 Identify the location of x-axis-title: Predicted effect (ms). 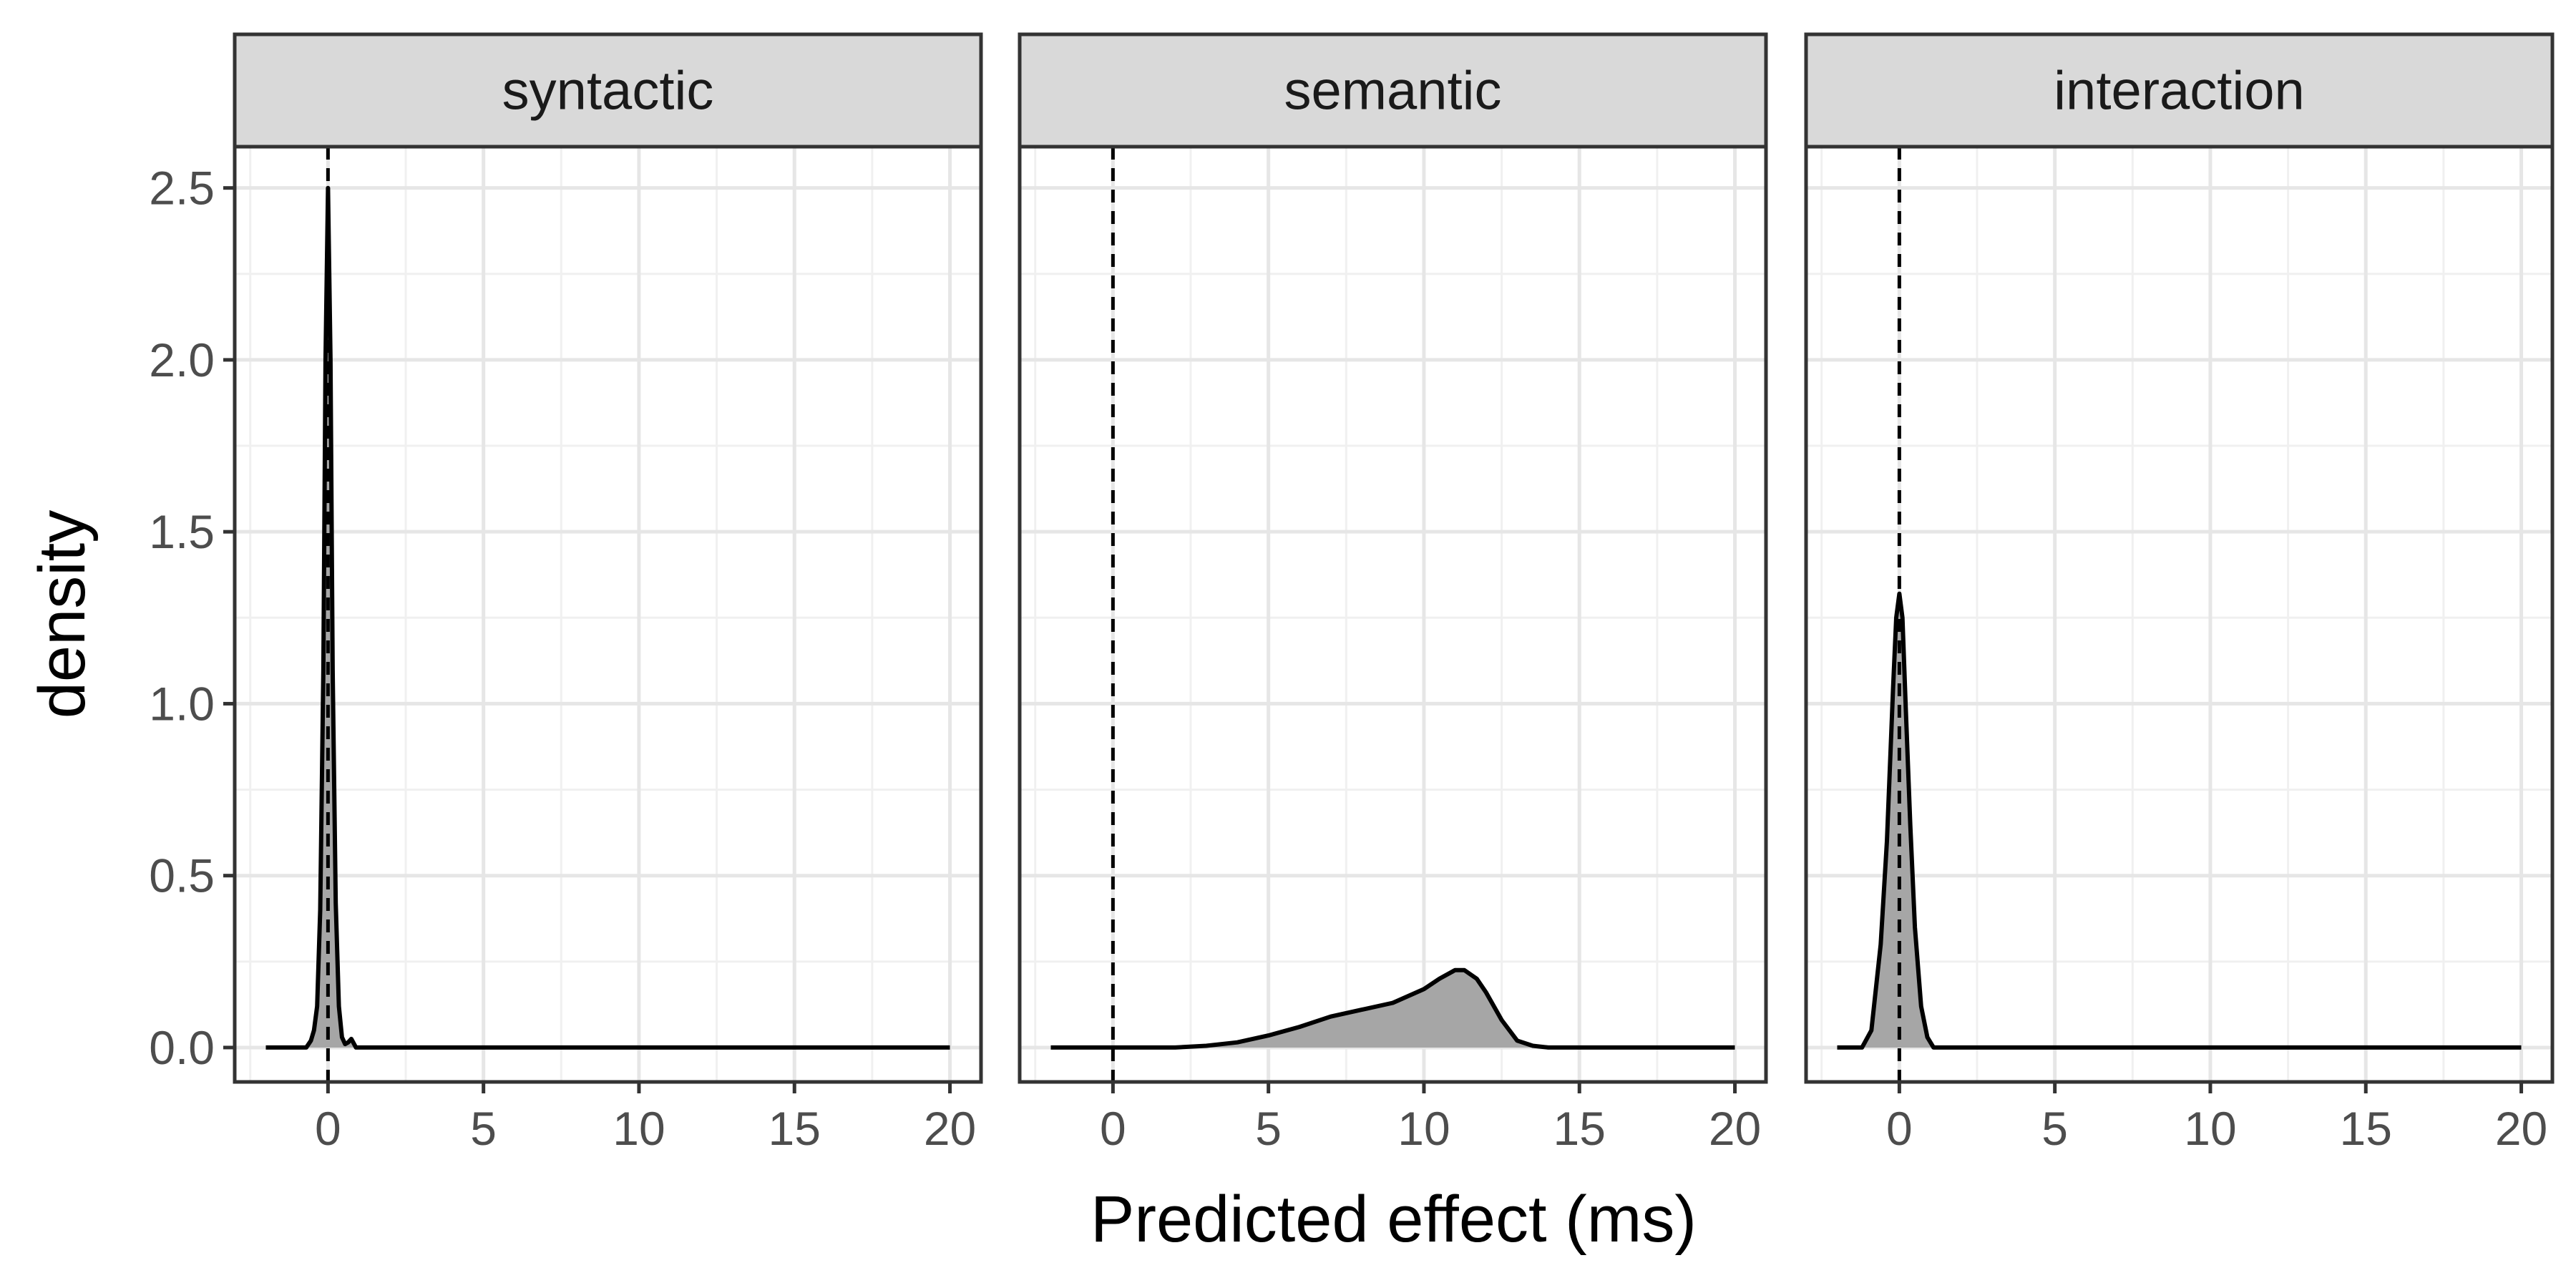
(1394, 1219).